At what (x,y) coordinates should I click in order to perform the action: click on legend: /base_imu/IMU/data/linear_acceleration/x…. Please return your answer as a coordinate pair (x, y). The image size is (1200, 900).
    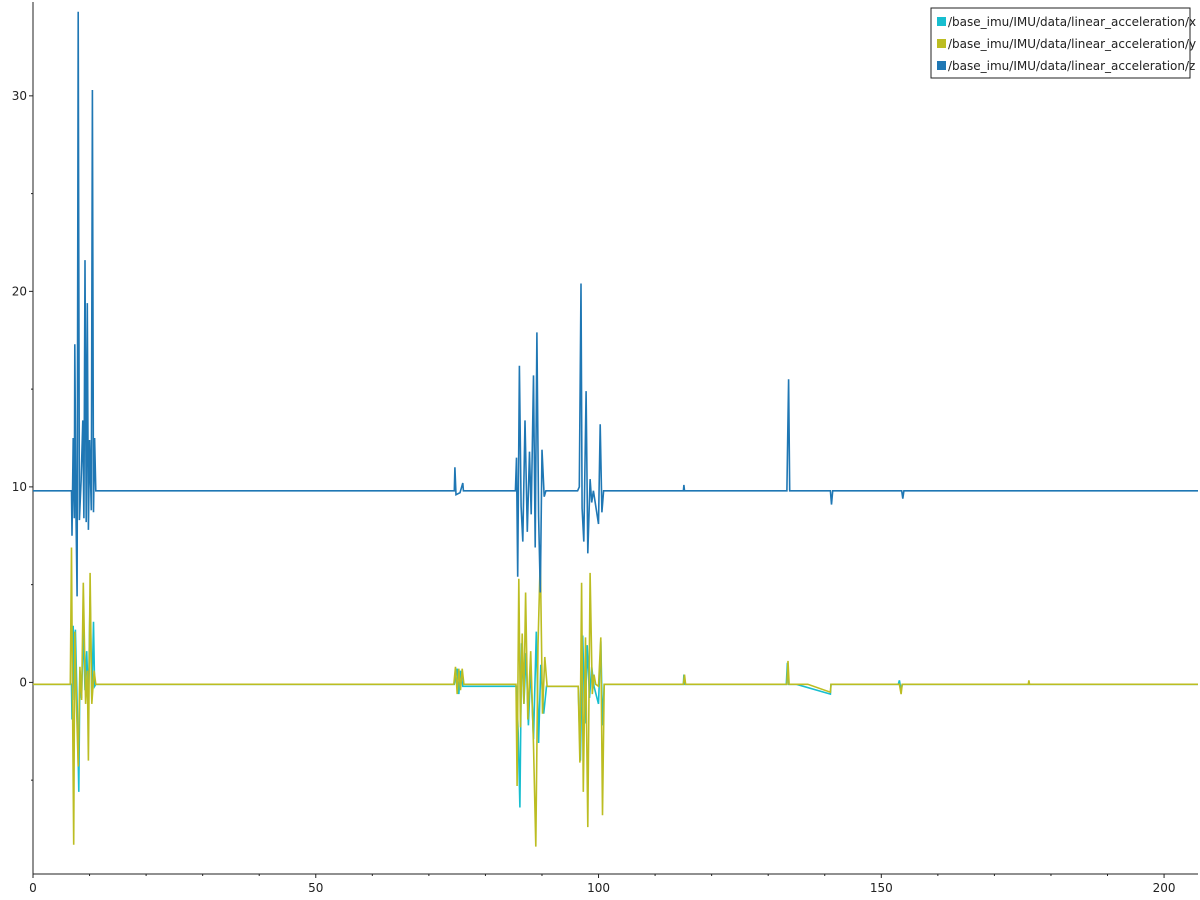
    Looking at the image, I should click on (1063, 43).